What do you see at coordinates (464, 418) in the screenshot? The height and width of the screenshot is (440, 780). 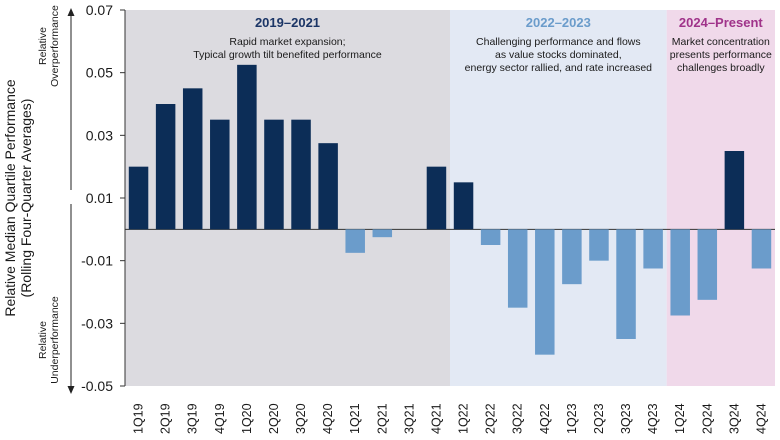 I see `x-tick-label: 1Q22` at bounding box center [464, 418].